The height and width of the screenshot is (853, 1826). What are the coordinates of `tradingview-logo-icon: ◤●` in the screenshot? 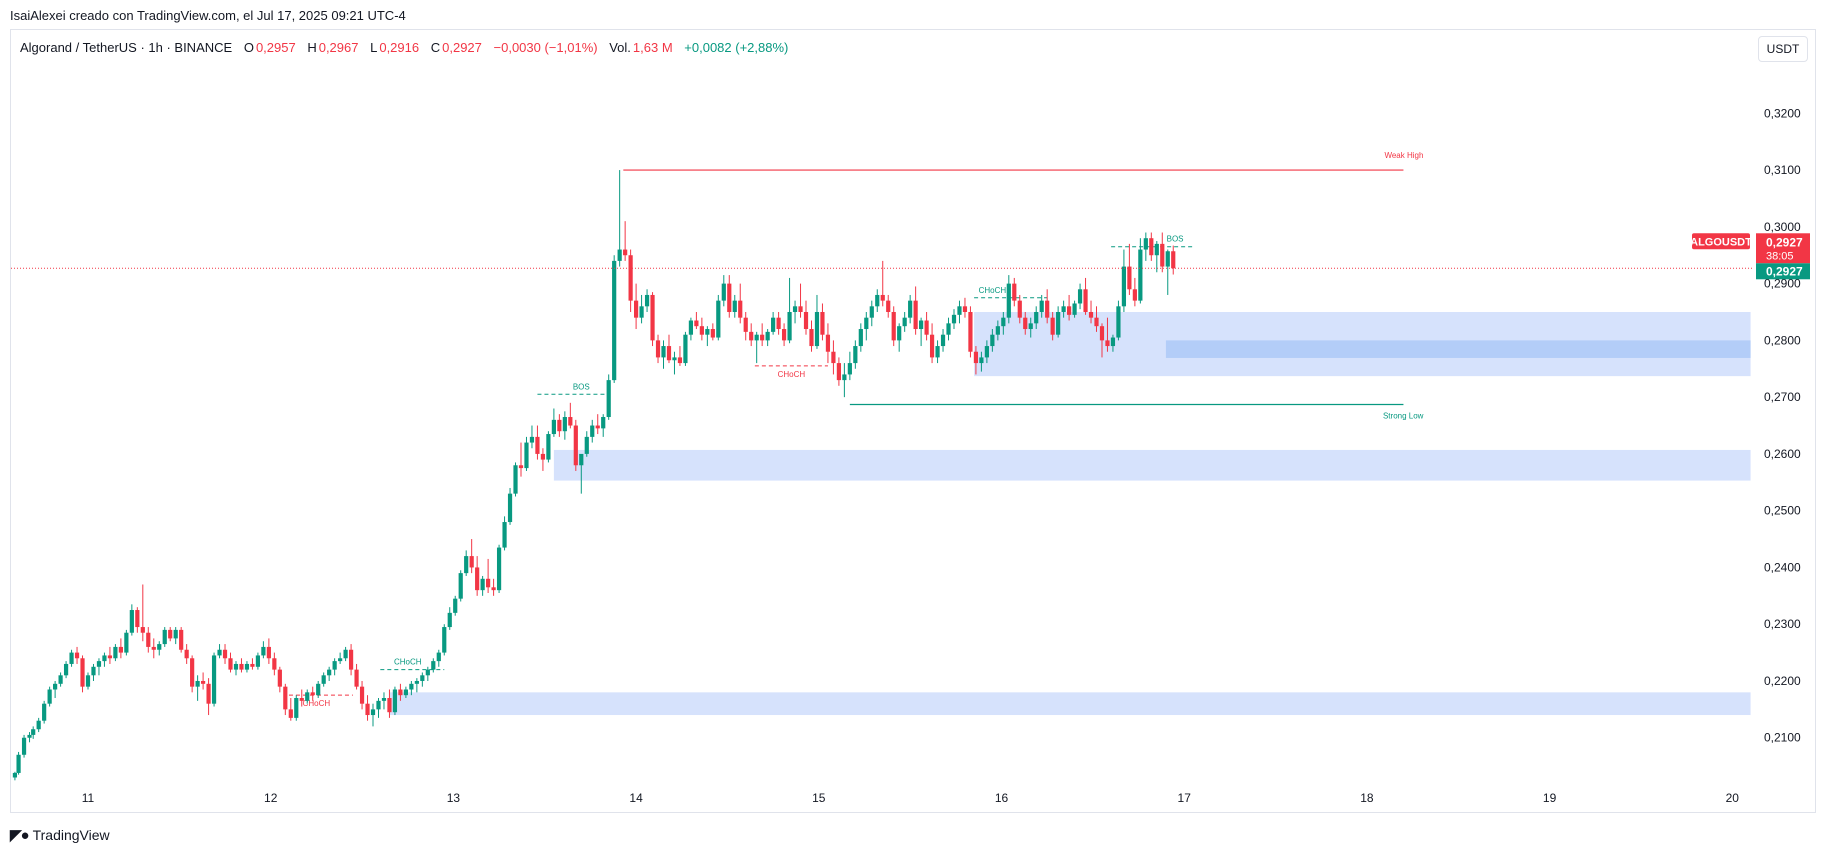 It's located at (20, 835).